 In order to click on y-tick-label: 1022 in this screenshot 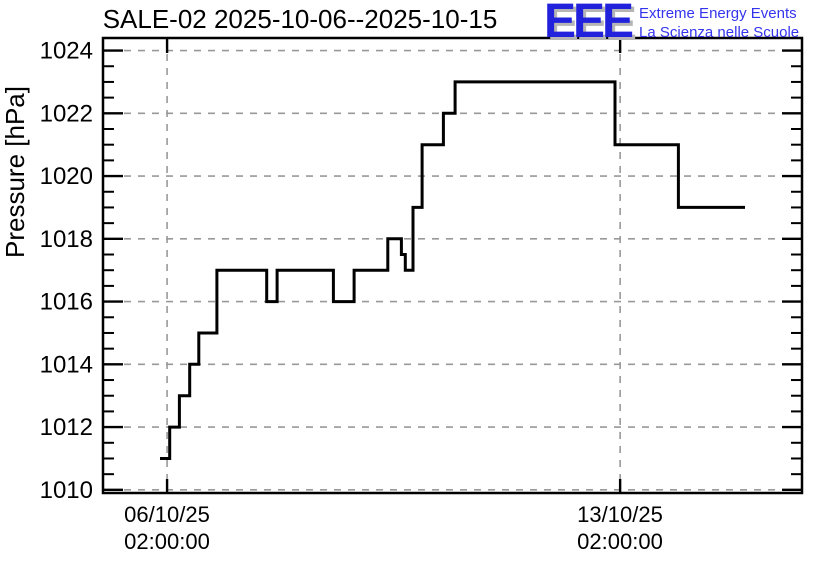, I will do `click(66, 113)`.